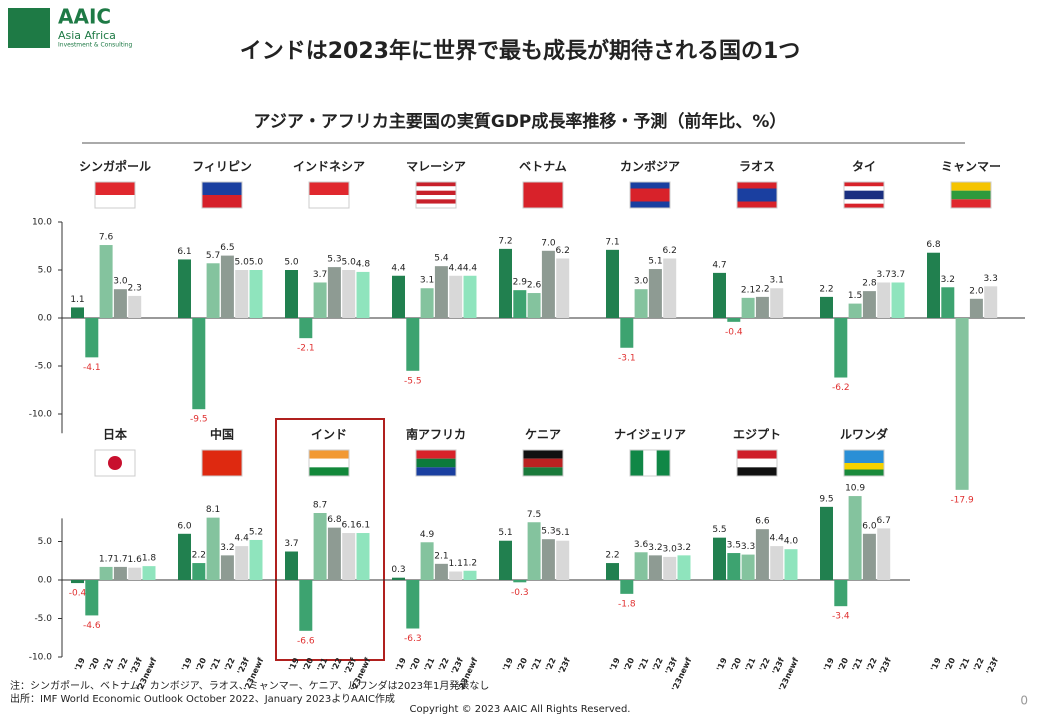 The height and width of the screenshot is (720, 1040). I want to click on value-label: 6.2, so click(670, 251).